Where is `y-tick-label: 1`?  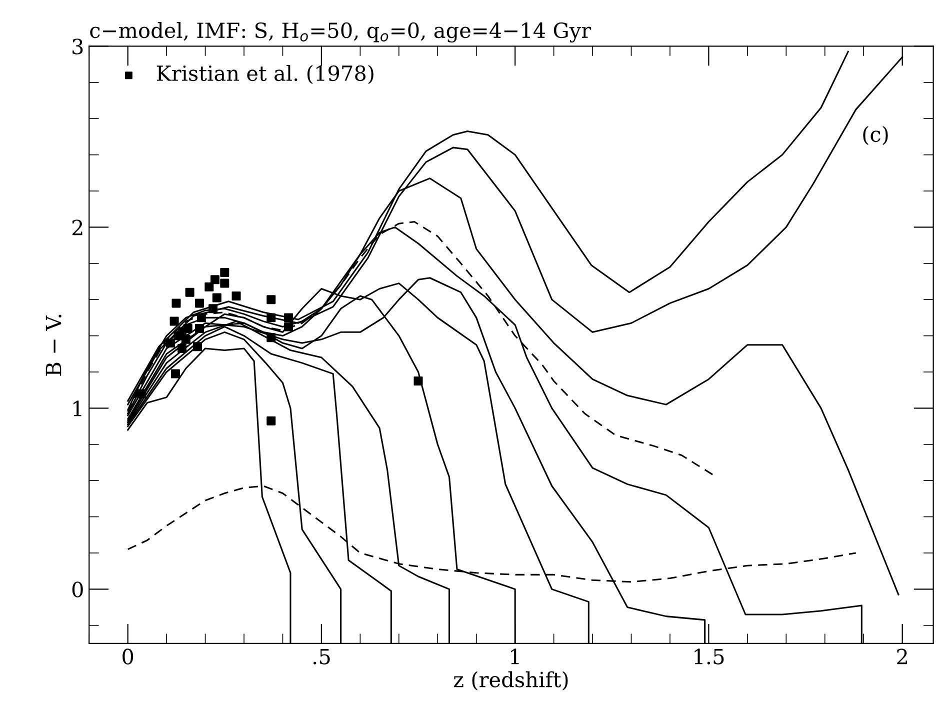
y-tick-label: 1 is located at coordinates (78, 408).